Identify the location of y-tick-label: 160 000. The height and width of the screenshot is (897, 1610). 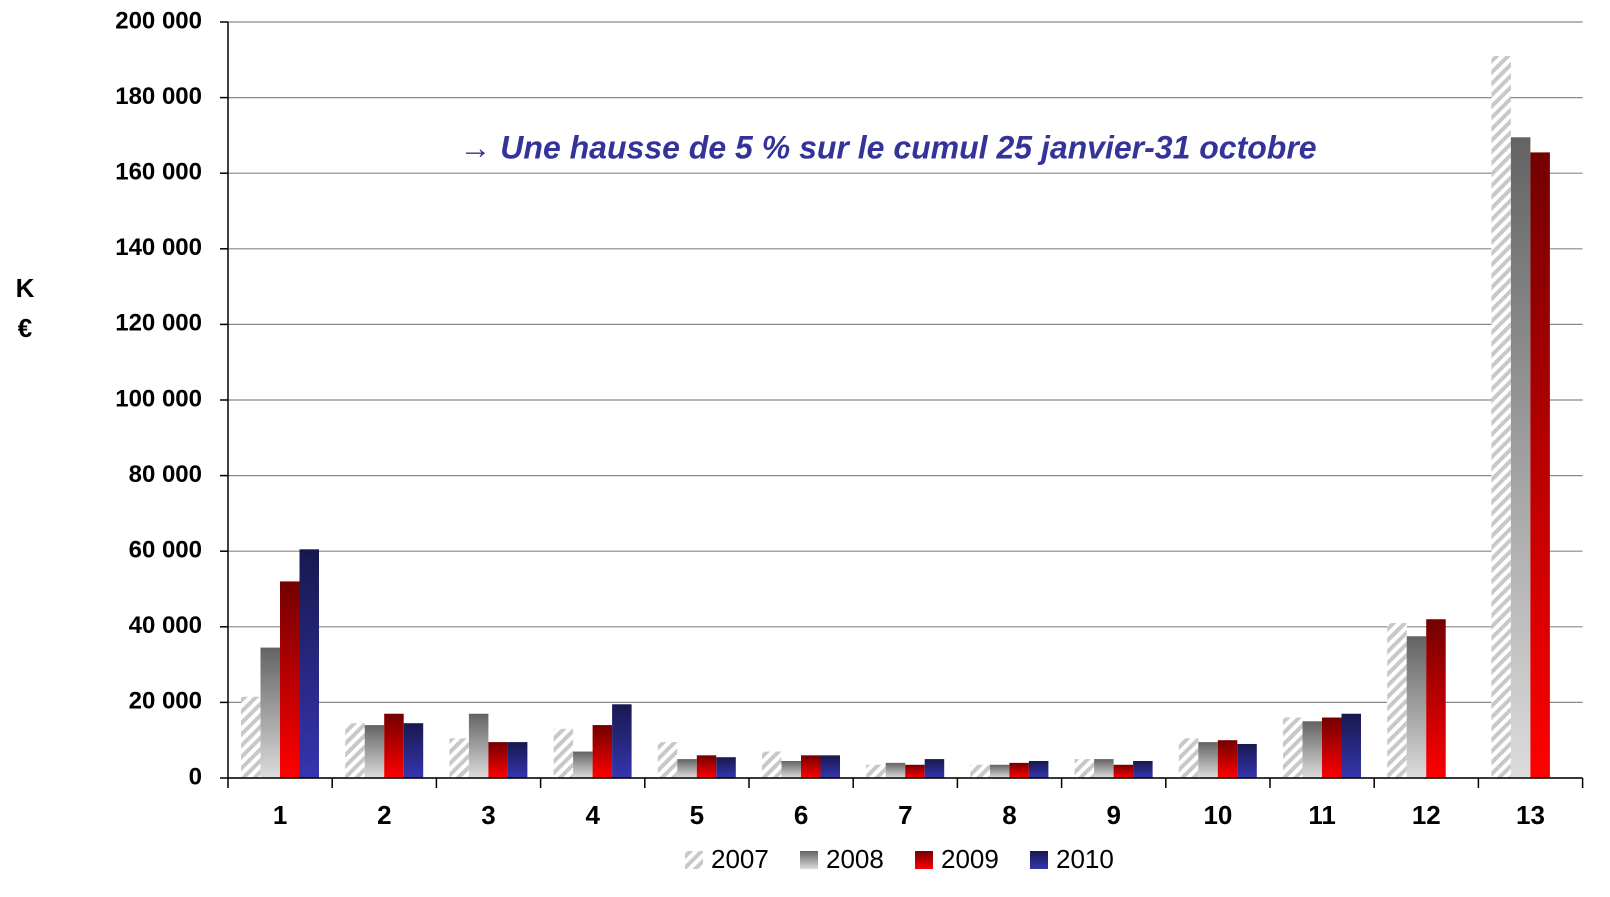
(158, 172).